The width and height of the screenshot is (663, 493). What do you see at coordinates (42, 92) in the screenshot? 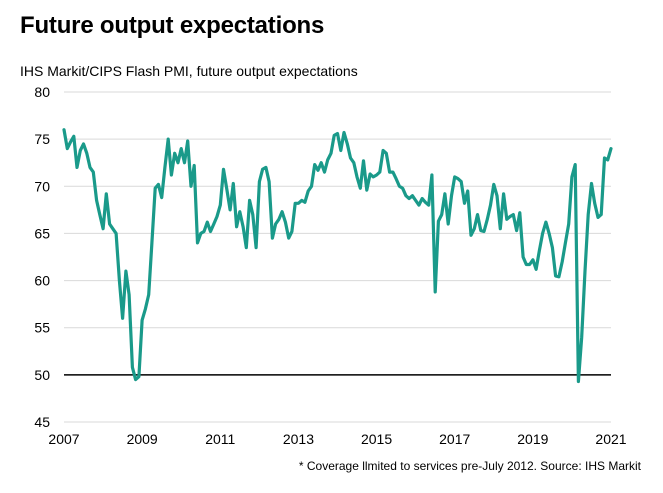
I see `y-tick-label: 80` at bounding box center [42, 92].